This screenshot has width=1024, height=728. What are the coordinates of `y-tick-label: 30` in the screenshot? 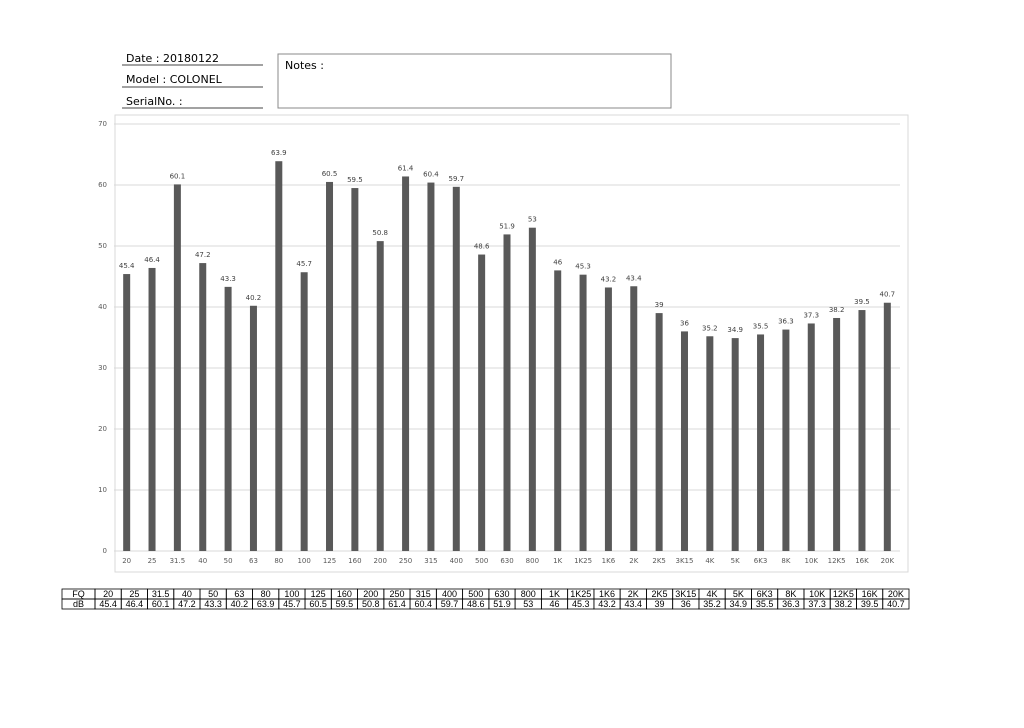 It's located at (102, 368).